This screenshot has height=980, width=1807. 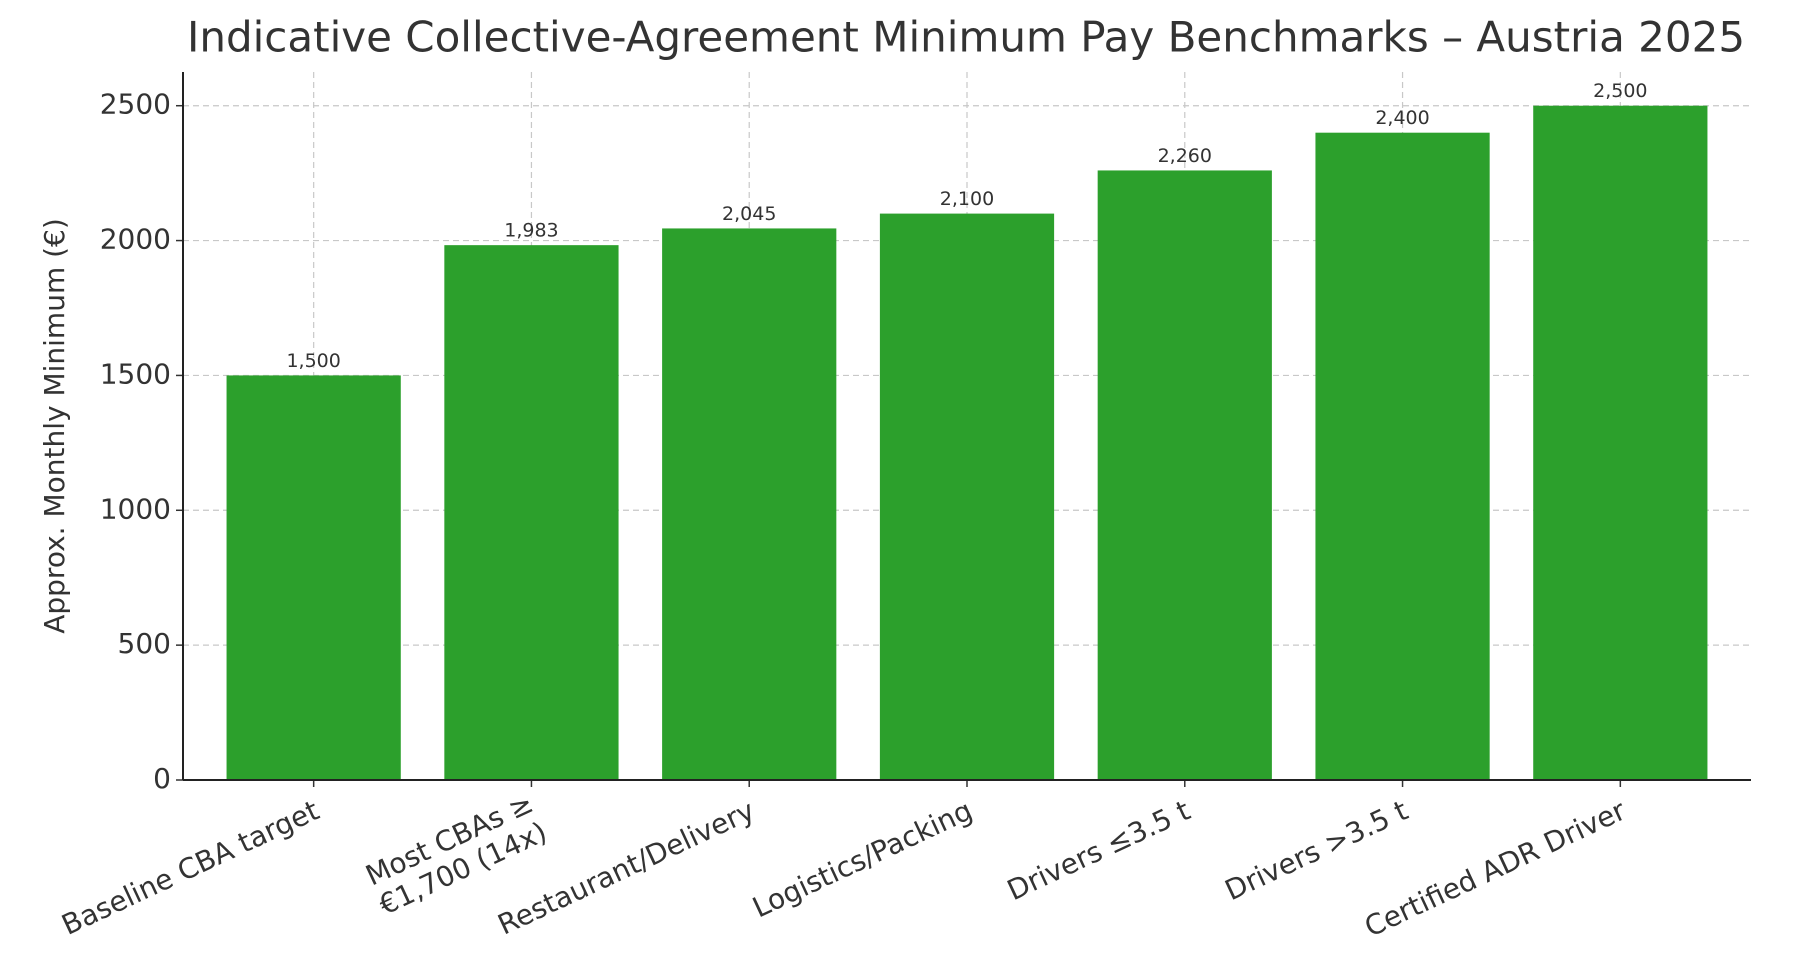 I want to click on value-label: 2,260, so click(x=1185, y=156).